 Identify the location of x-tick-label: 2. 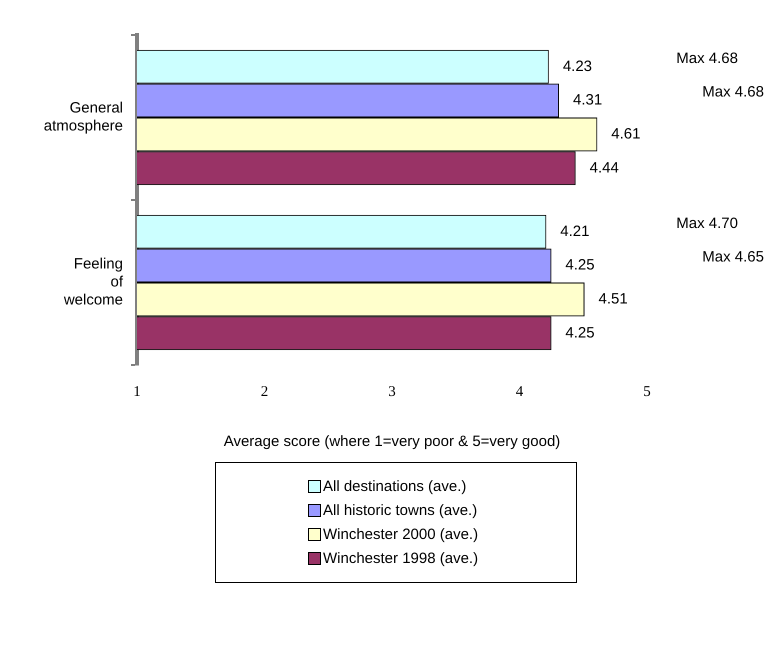
(264, 392).